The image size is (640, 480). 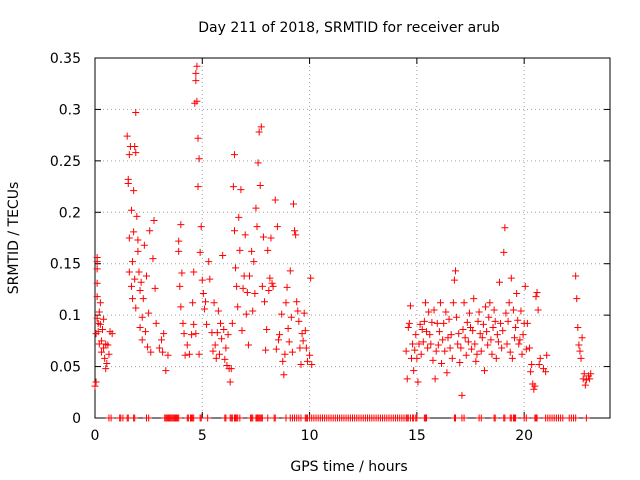 What do you see at coordinates (202, 436) in the screenshot?
I see `x-tick-label: 5` at bounding box center [202, 436].